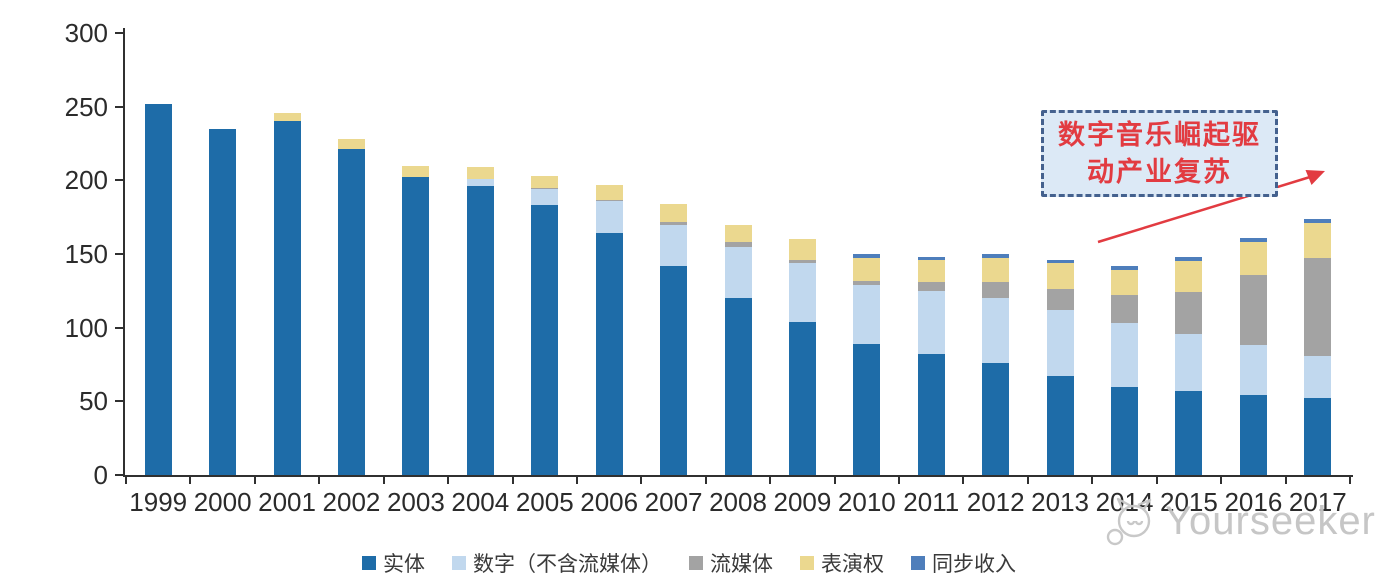 This screenshot has height=582, width=1398. I want to click on x-tick-label: 2000, so click(222, 502).